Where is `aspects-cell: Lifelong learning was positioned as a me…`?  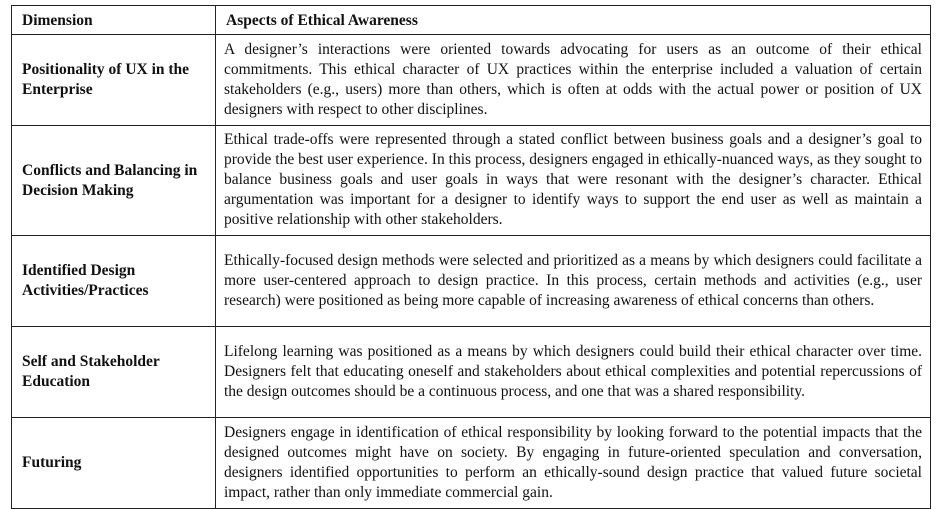
aspects-cell: Lifelong learning was positioned as a me… is located at coordinates (573, 372).